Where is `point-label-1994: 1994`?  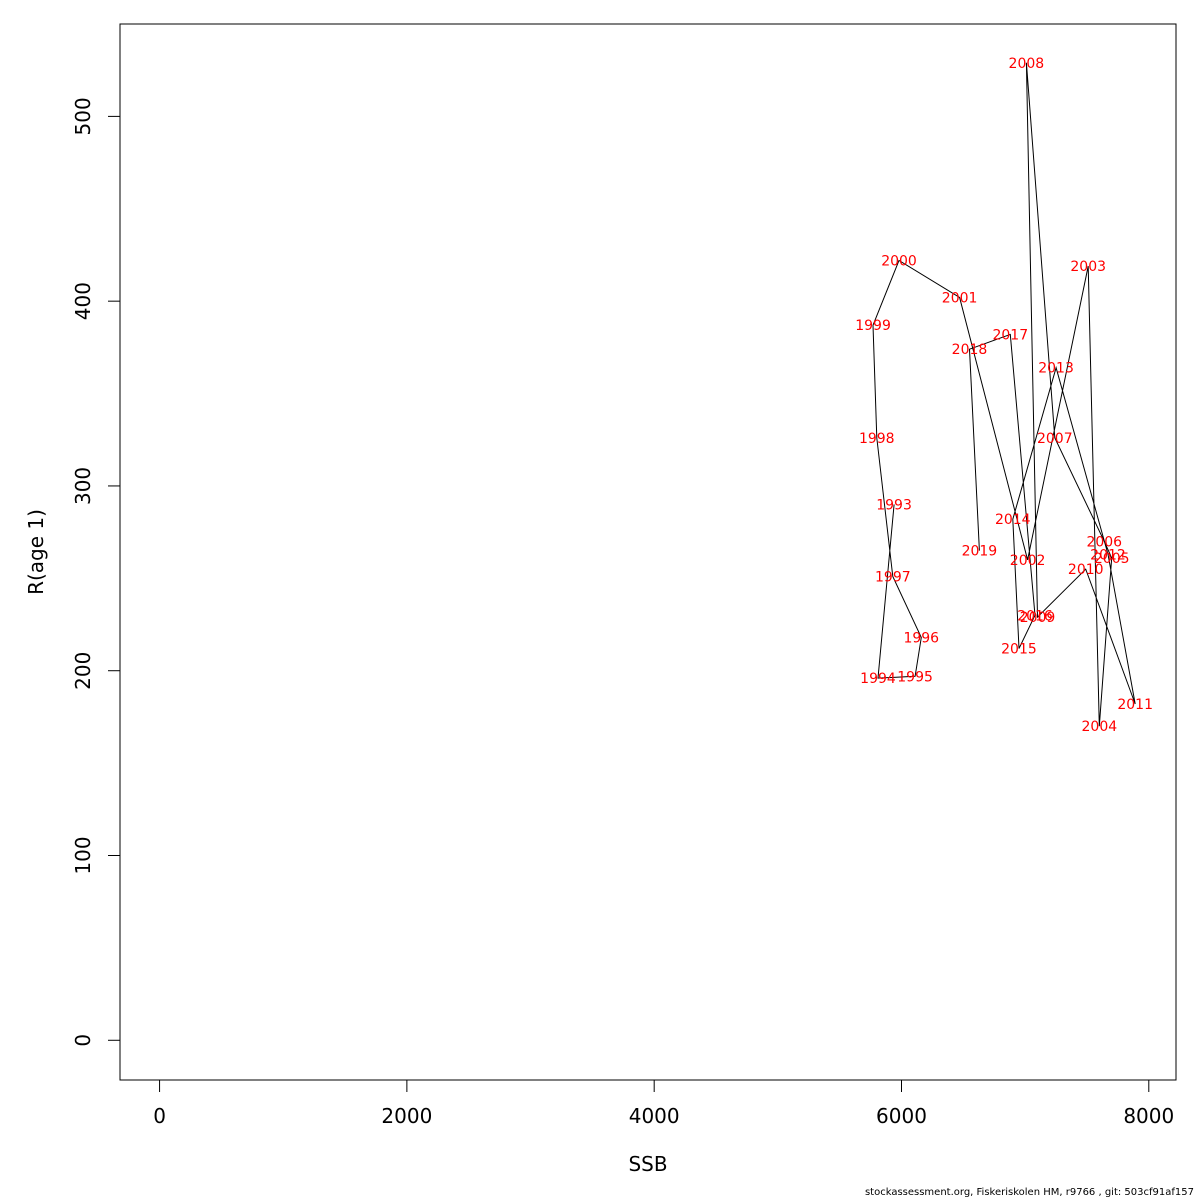 point-label-1994: 1994 is located at coordinates (878, 679).